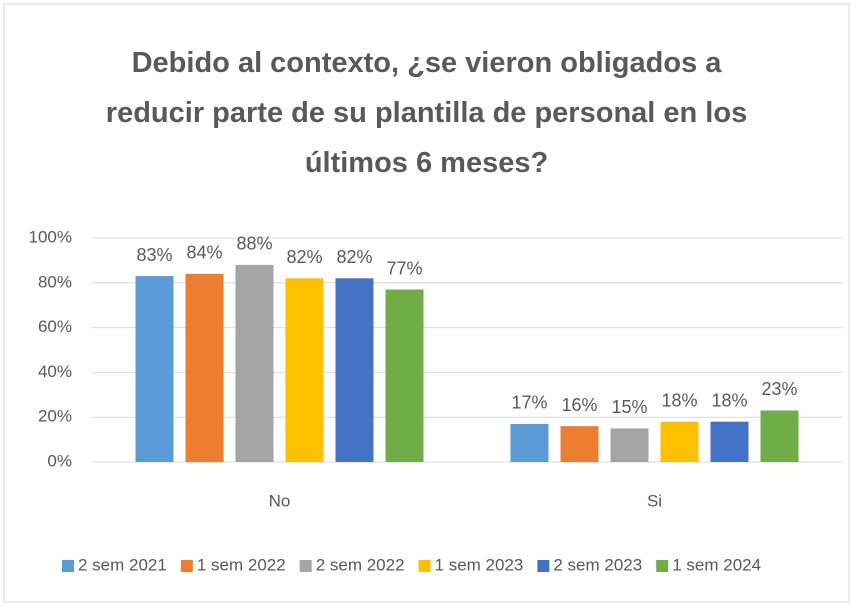 The height and width of the screenshot is (606, 853). What do you see at coordinates (254, 244) in the screenshot?
I see `data-label: 88%` at bounding box center [254, 244].